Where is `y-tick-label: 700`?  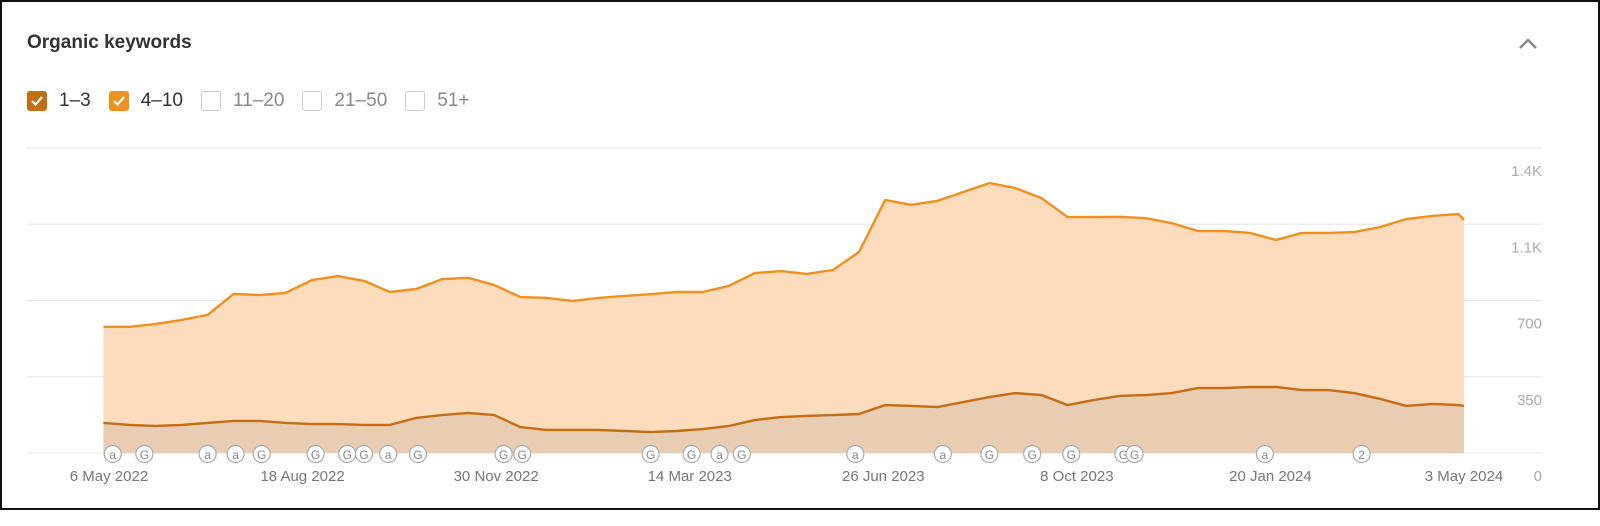
y-tick-label: 700 is located at coordinates (1529, 324).